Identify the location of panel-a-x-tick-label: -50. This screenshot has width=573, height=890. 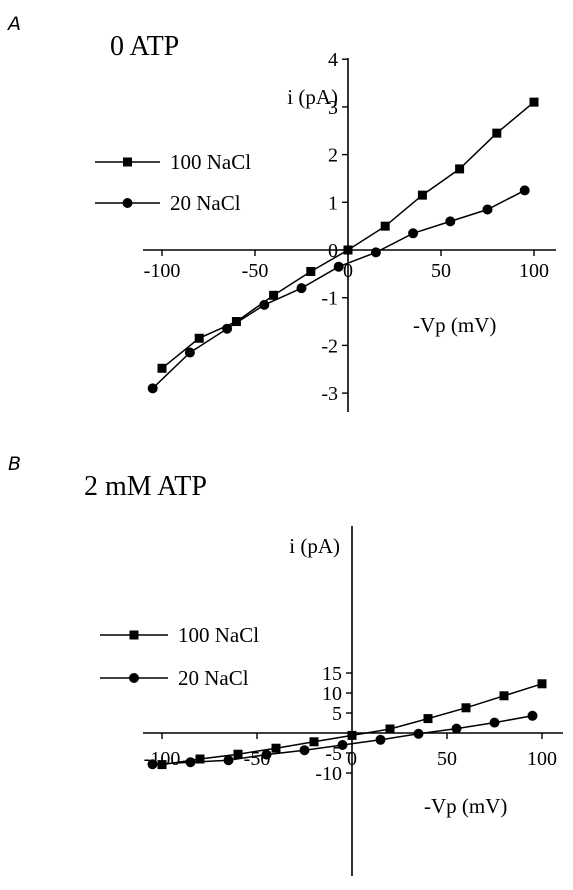
(255, 271).